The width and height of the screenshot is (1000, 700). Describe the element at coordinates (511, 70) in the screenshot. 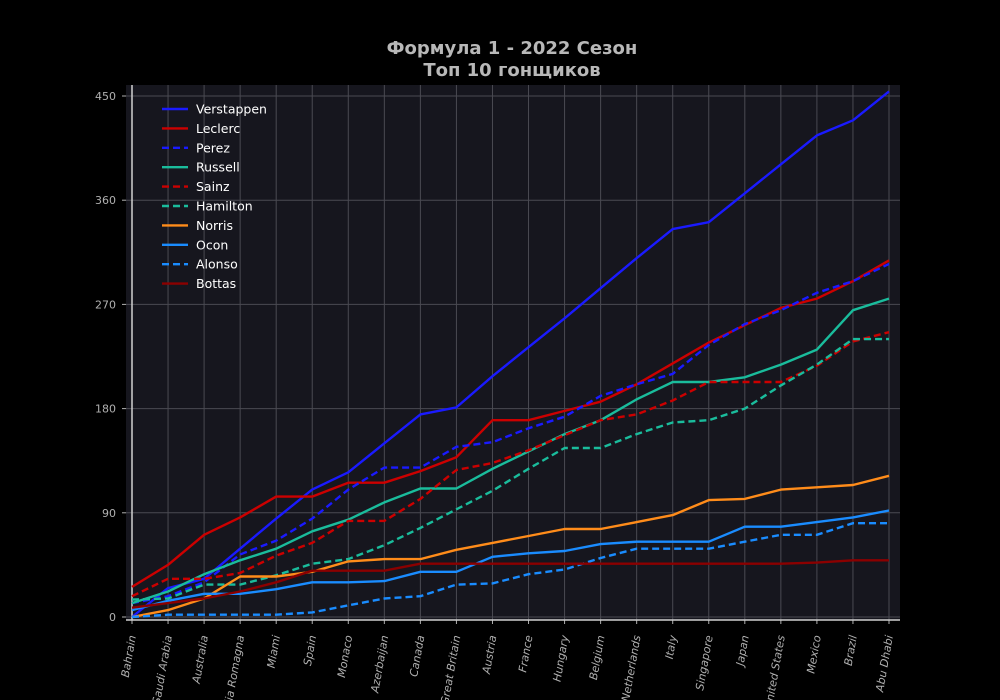

I see `chart-subtitle: Топ 10 гонщиков` at that location.